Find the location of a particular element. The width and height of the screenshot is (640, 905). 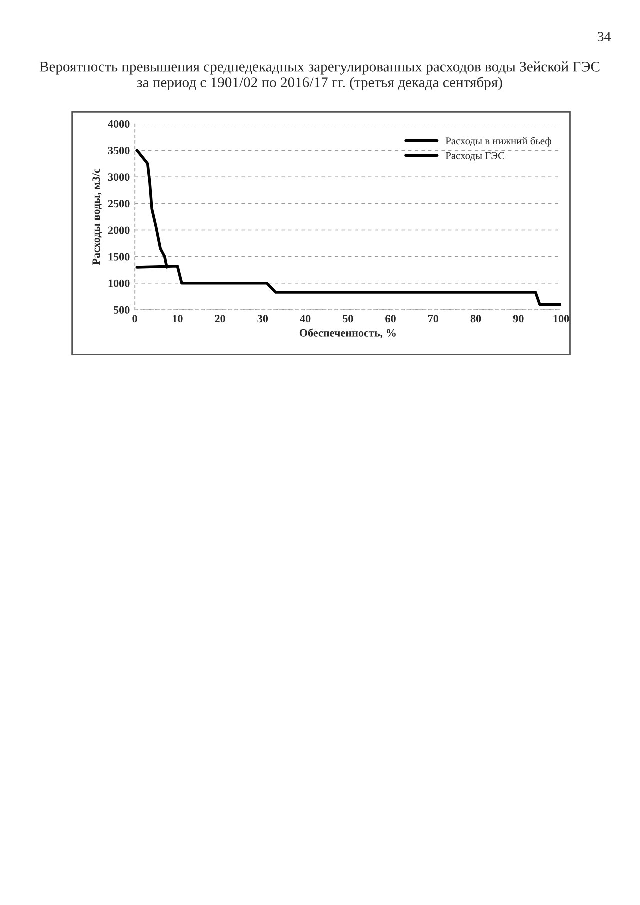

x-tick-label: 10 is located at coordinates (178, 319).